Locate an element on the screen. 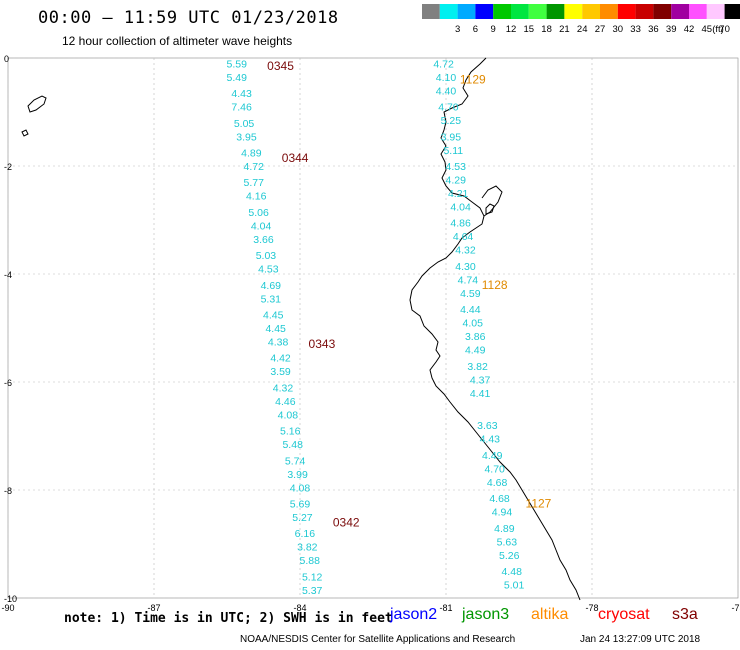  legend-tick-label: 15 is located at coordinates (529, 29).